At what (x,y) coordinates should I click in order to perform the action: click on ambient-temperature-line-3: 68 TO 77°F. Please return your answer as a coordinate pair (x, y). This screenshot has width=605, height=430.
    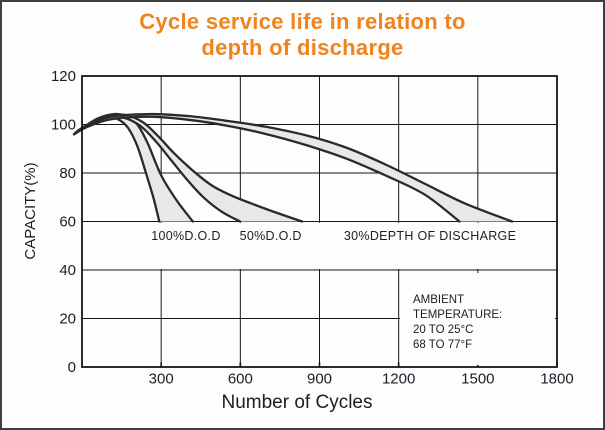
    Looking at the image, I should click on (443, 344).